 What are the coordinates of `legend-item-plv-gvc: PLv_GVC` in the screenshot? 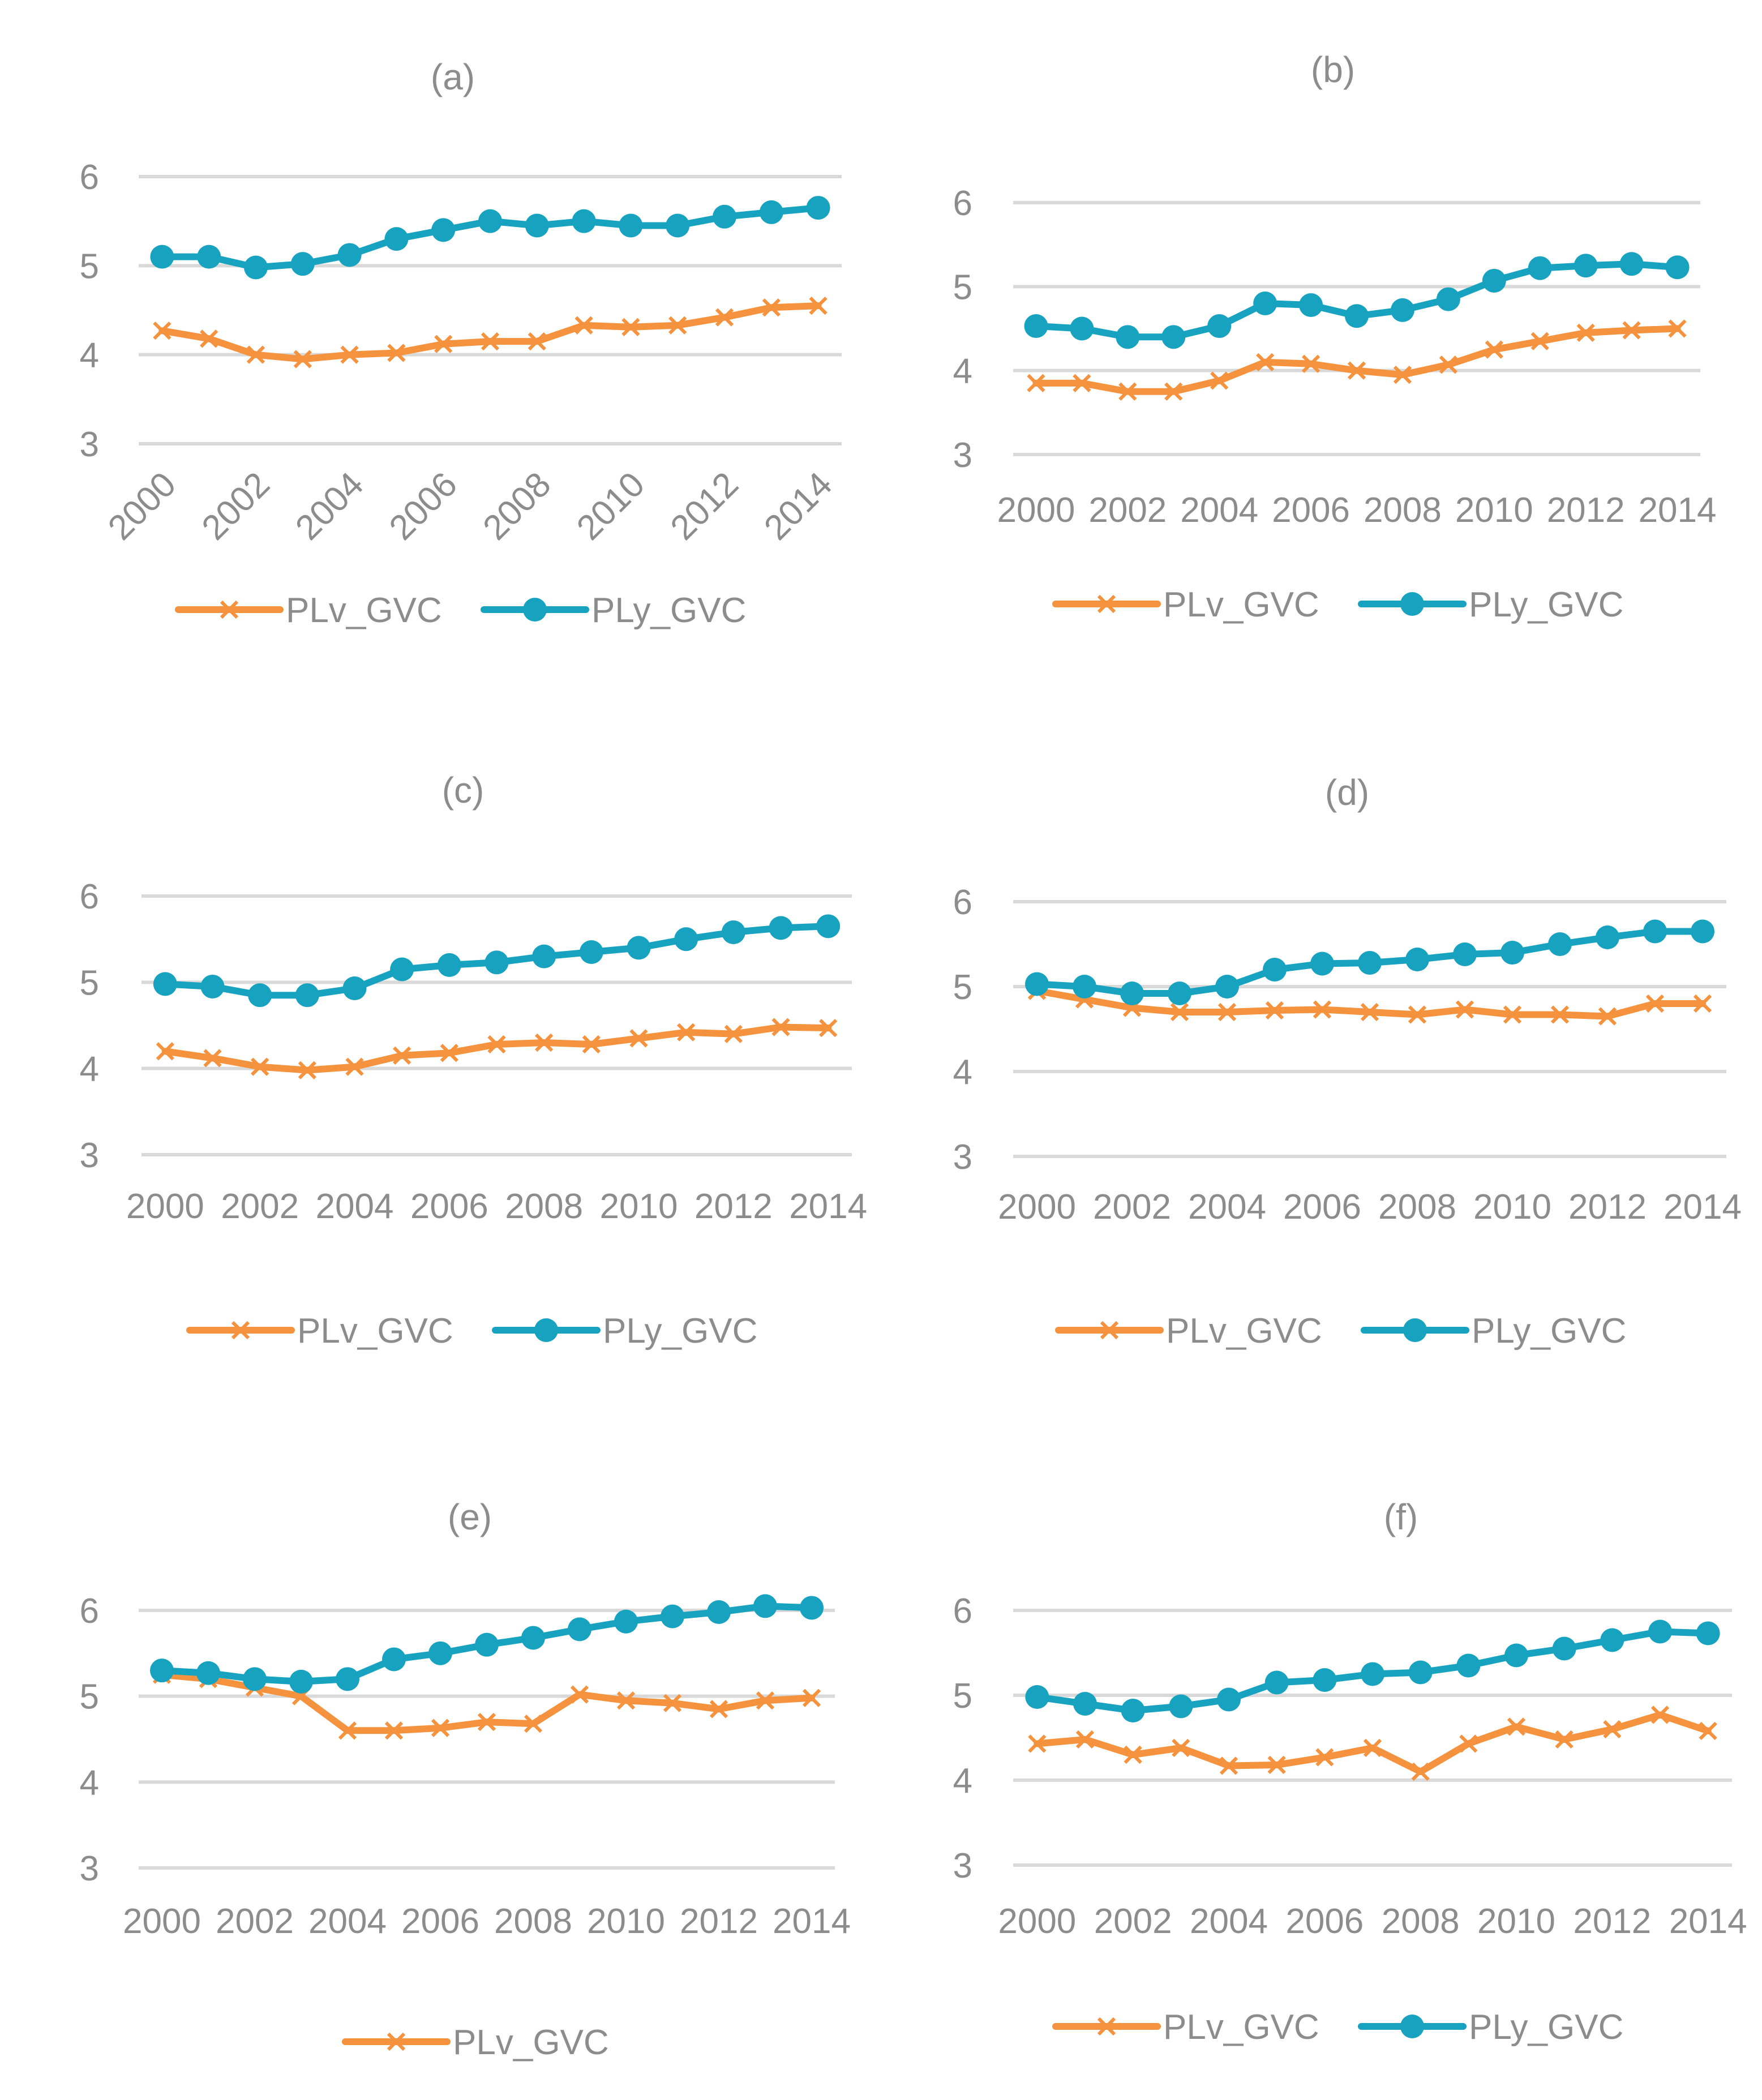 It's located at (475, 2042).